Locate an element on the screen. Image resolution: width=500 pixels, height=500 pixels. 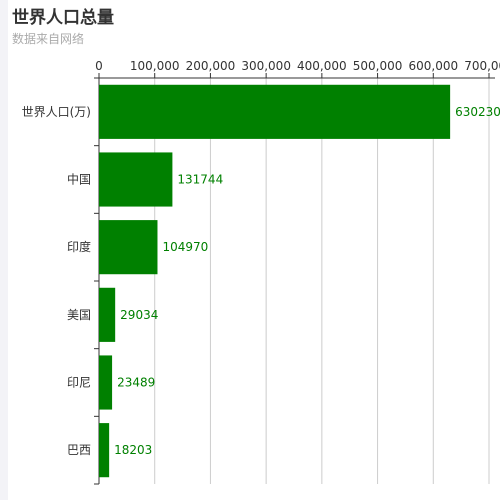
left-edge-strip is located at coordinates (4, 250).